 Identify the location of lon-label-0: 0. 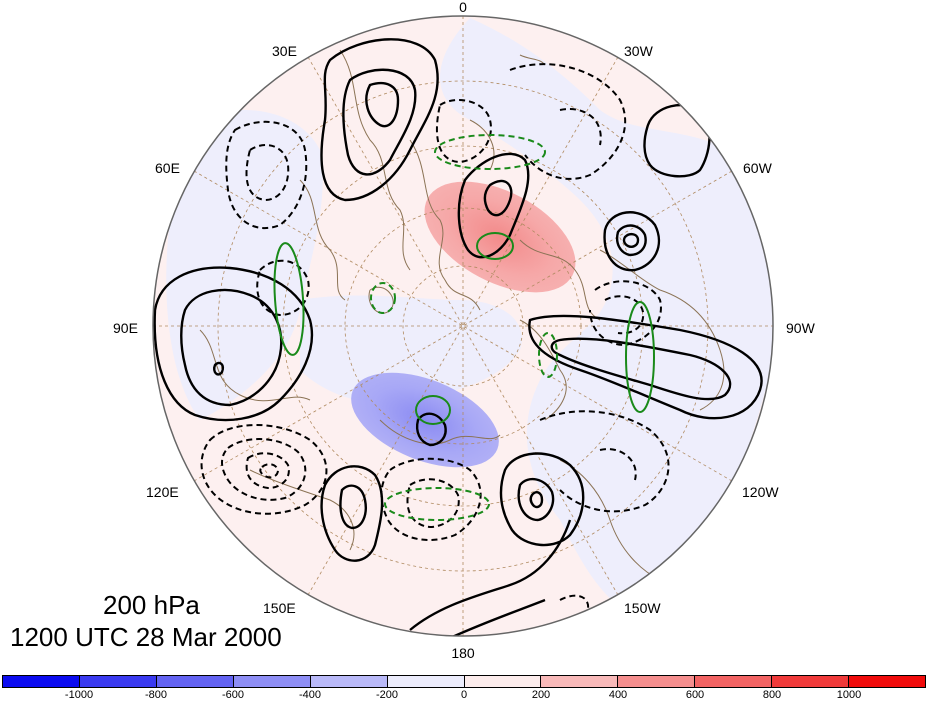
(463, 7).